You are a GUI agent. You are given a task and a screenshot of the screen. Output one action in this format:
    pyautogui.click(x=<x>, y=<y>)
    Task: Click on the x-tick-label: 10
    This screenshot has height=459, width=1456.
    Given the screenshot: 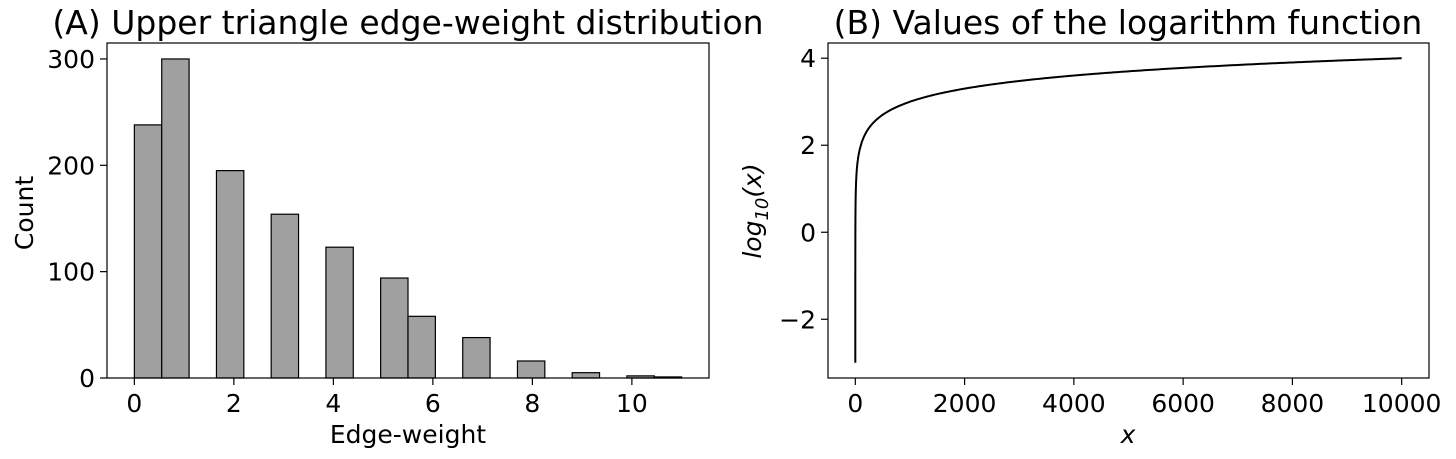 What is the action you would take?
    pyautogui.click(x=632, y=403)
    